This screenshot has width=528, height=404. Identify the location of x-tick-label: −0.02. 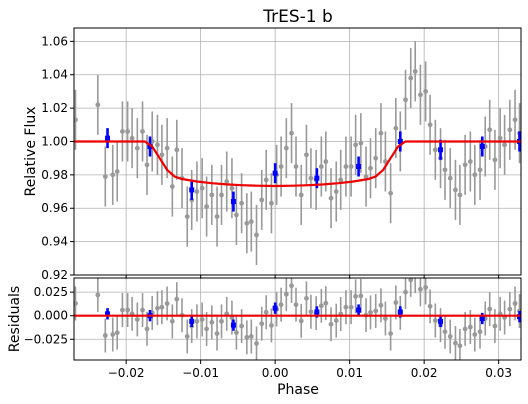
(126, 373).